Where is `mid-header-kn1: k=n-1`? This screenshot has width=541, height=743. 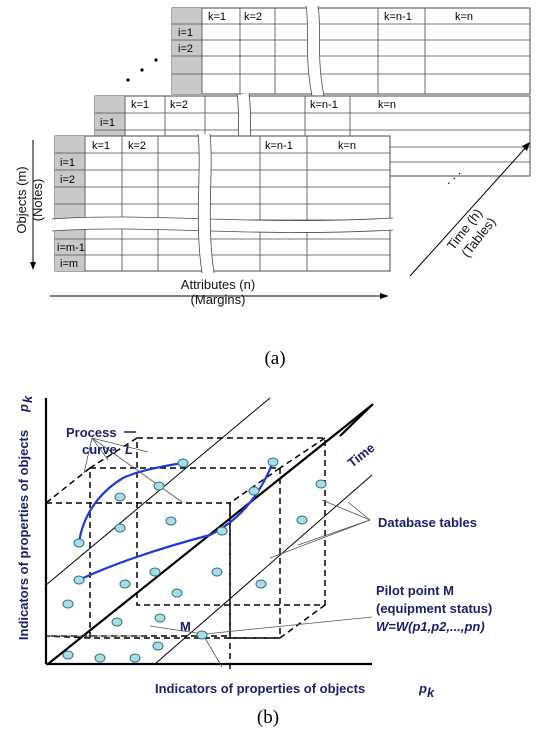
mid-header-kn1: k=n-1 is located at coordinates (324, 105).